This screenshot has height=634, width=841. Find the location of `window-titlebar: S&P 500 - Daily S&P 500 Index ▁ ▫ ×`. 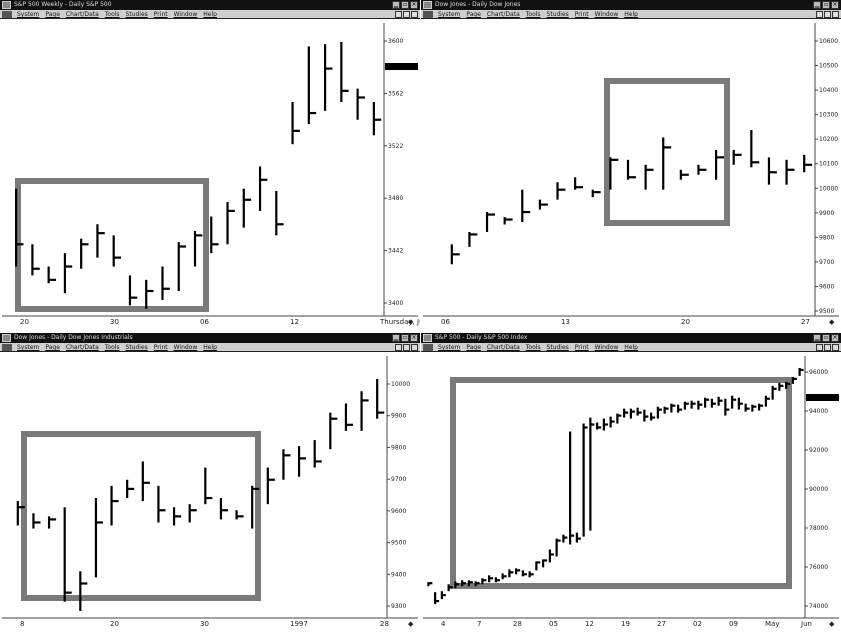

window-titlebar: S&P 500 - Daily S&P 500 Index ▁ ▫ × is located at coordinates (631, 338).